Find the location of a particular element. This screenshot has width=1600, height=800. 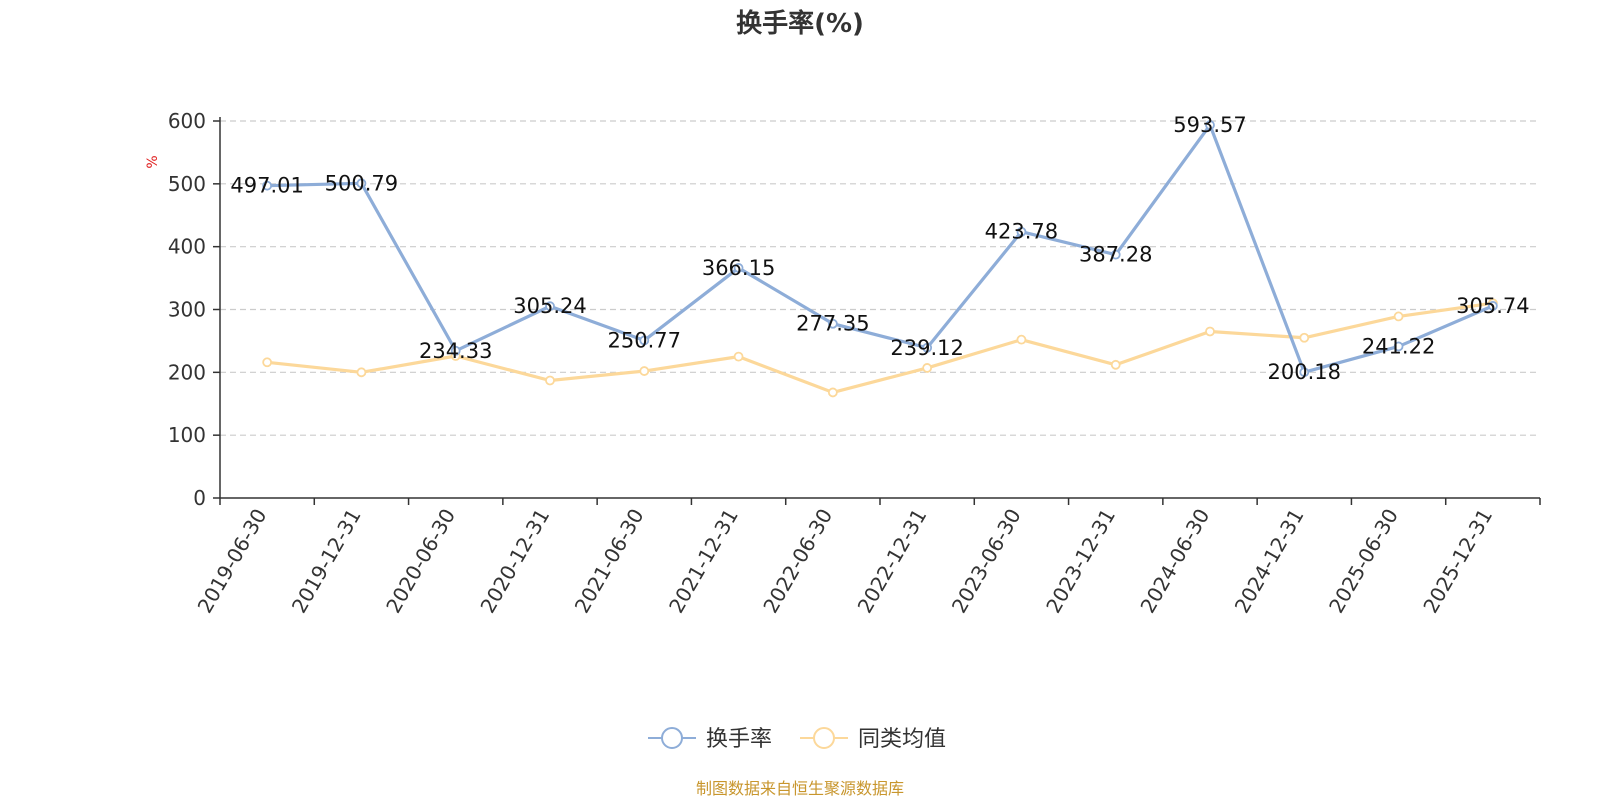

source-note: 制图数据来自恒生聚源数据库 is located at coordinates (800, 788).